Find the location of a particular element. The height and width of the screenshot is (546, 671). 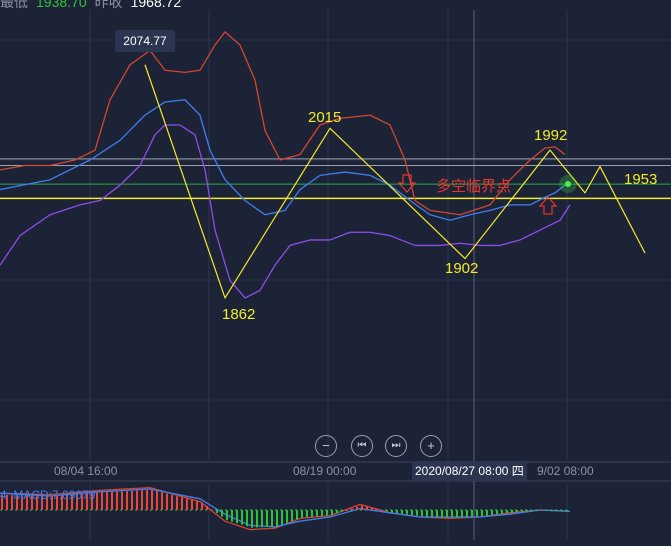

macd-dea-line is located at coordinates (285, 508).